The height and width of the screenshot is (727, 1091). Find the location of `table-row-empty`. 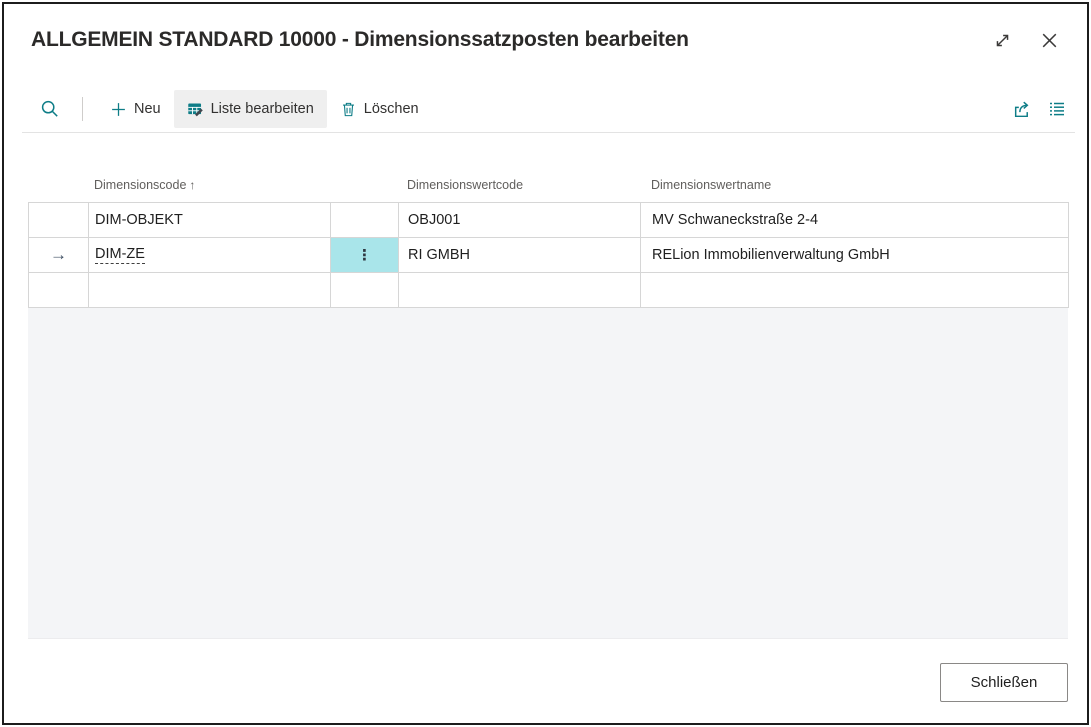

table-row-empty is located at coordinates (549, 290).